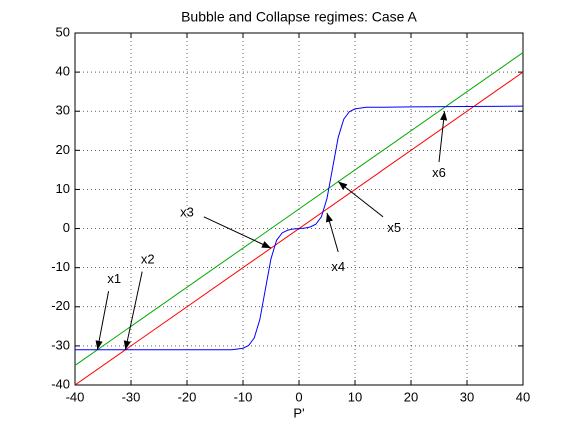 The image size is (579, 435). Describe the element at coordinates (439, 172) in the screenshot. I see `annotation-label: x6` at that location.